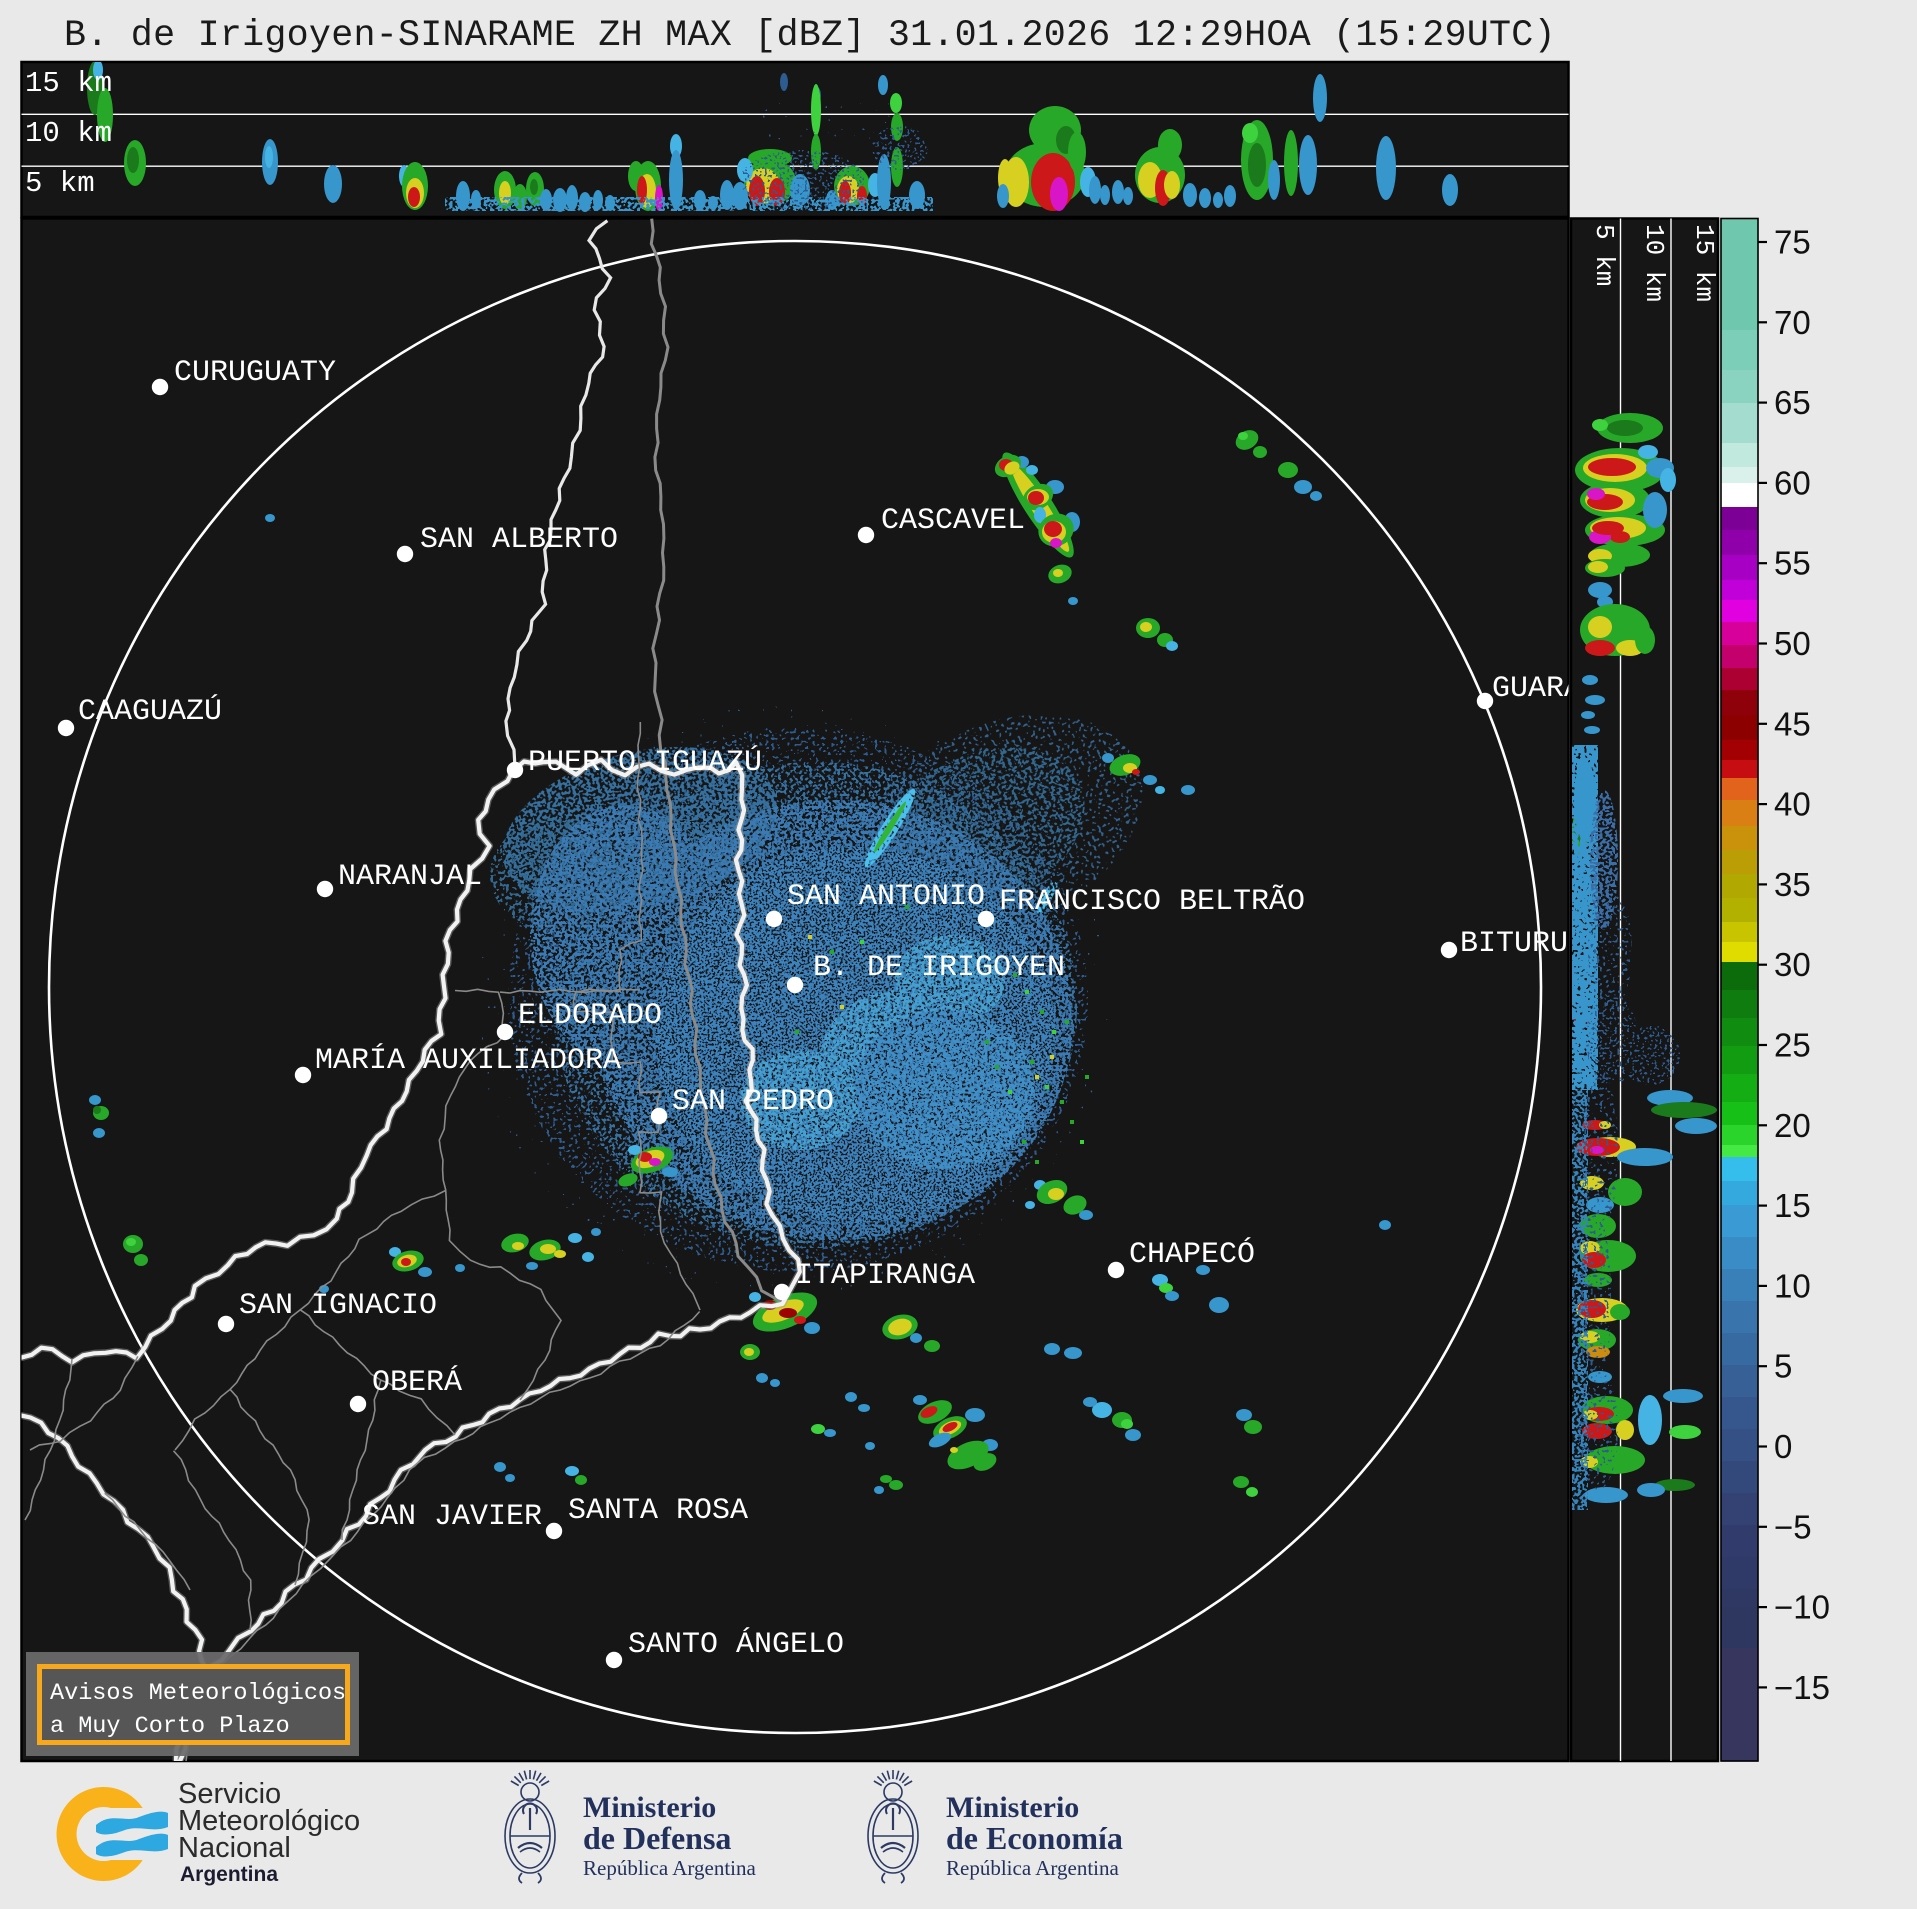  I want to click on svg-text: B. DE IRIGOYEN, so click(939, 968).